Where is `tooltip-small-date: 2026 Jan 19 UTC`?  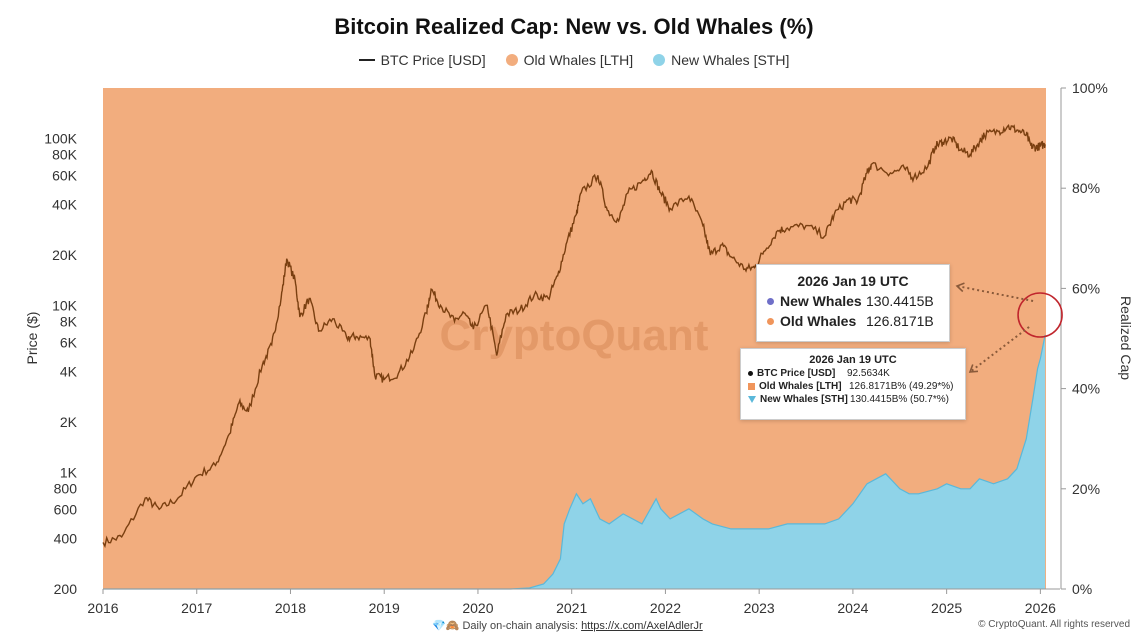
tooltip-small-date: 2026 Jan 19 UTC is located at coordinates (853, 360).